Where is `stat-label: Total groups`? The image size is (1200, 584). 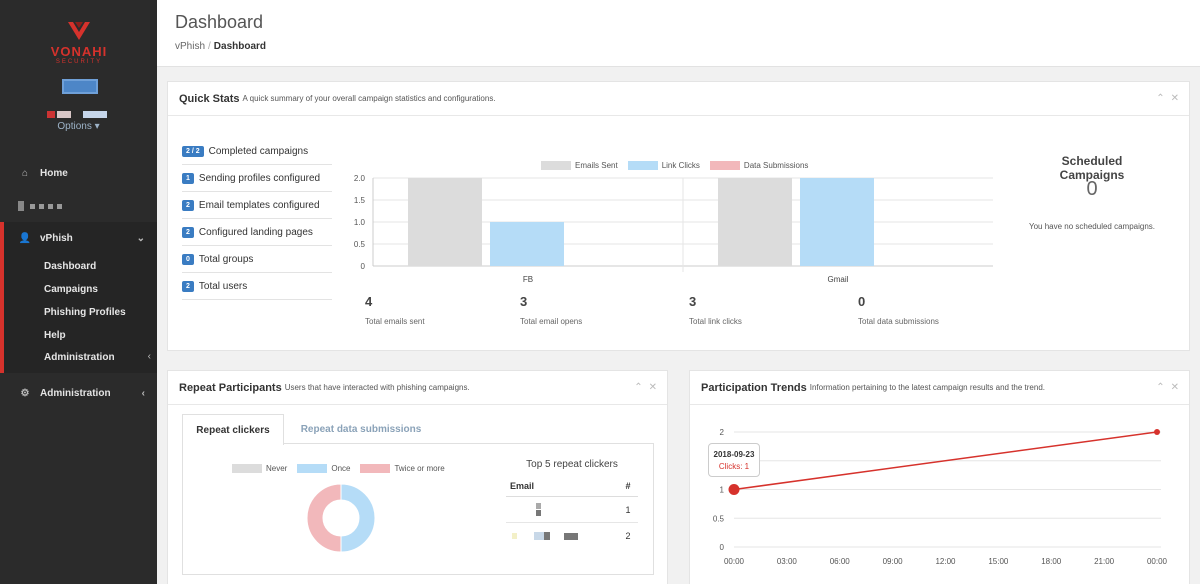 stat-label: Total groups is located at coordinates (226, 259).